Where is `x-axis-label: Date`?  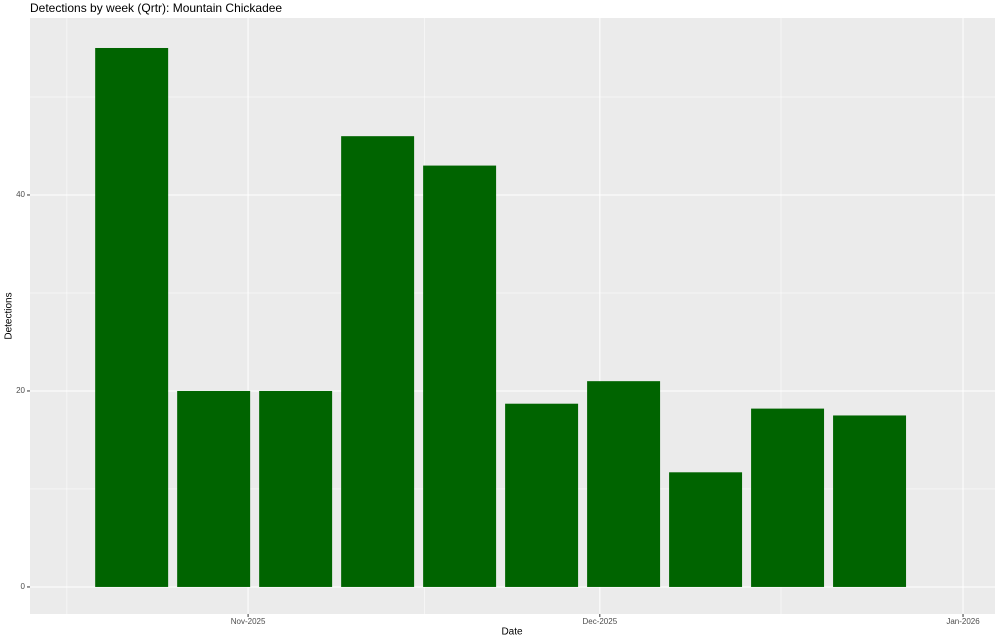
x-axis-label: Date is located at coordinates (512, 632).